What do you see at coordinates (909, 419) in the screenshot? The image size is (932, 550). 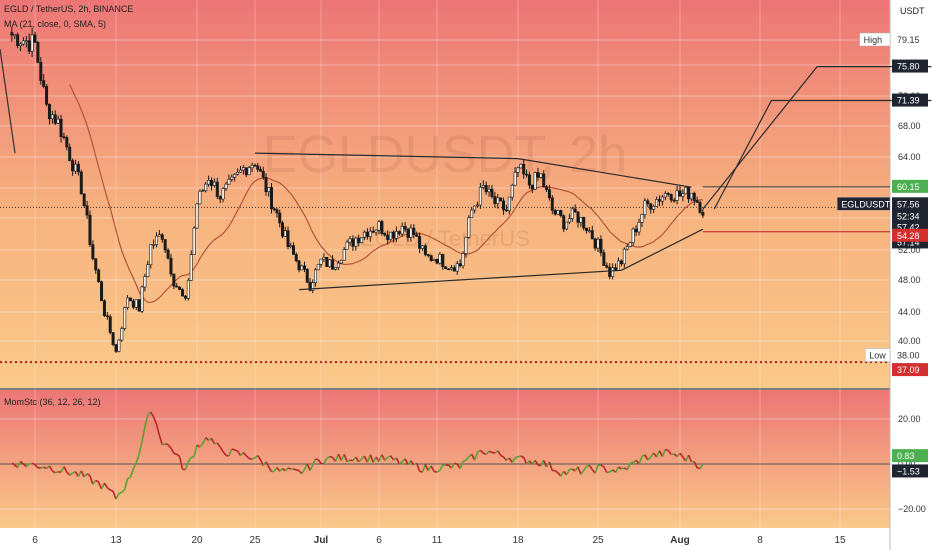 I see `sub-y-tick-label: 20.00` at bounding box center [909, 419].